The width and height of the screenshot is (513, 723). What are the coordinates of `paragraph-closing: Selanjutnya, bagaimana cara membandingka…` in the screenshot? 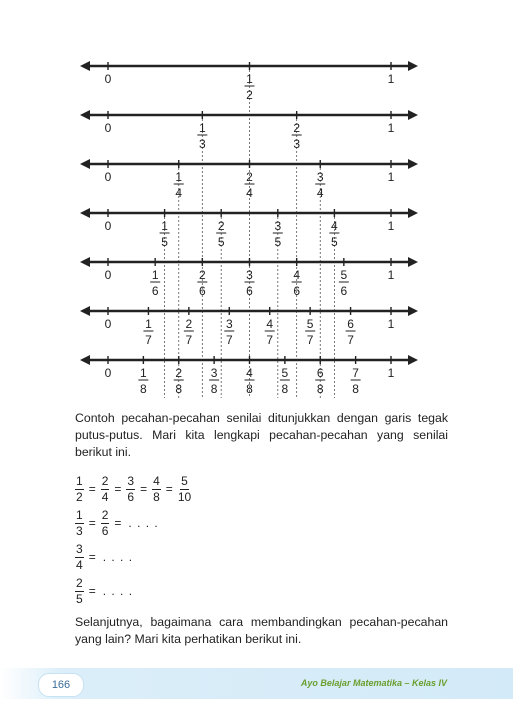 It's located at (261, 631).